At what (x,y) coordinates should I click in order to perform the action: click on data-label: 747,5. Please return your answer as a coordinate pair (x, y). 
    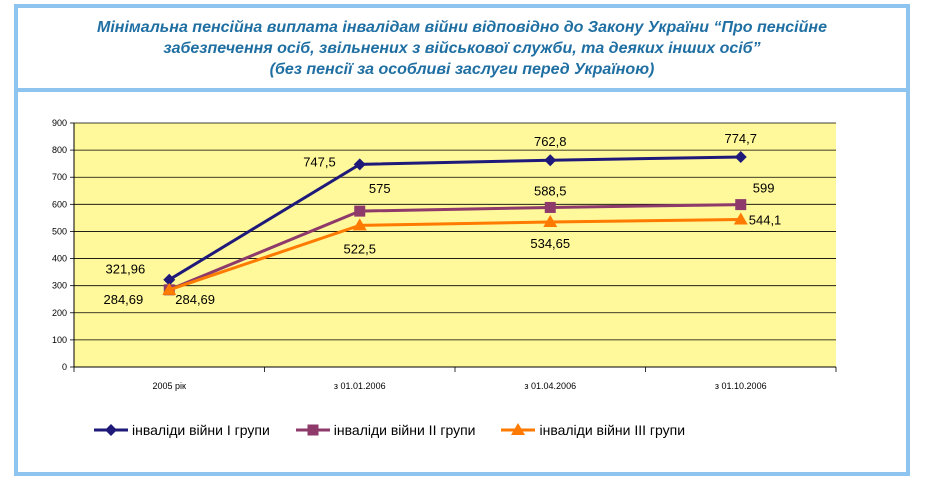
    Looking at the image, I should click on (319, 161).